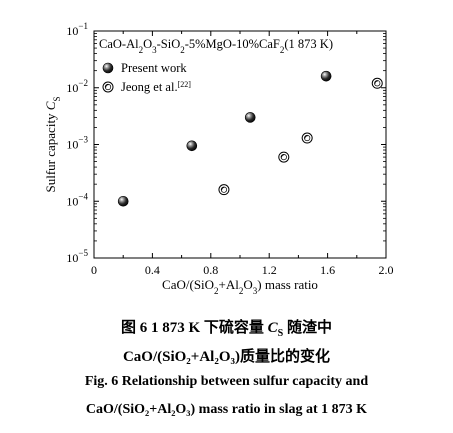  I want to click on y-tick-label: 10⁻⁵, so click(77, 256).